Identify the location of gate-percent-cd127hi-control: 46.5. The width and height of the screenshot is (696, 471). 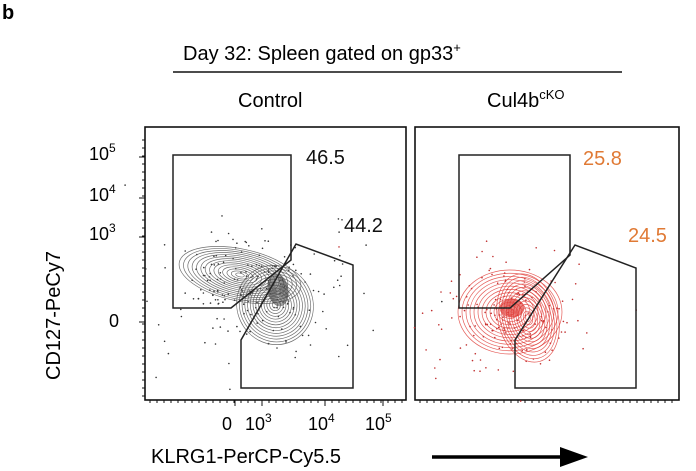
(325, 158).